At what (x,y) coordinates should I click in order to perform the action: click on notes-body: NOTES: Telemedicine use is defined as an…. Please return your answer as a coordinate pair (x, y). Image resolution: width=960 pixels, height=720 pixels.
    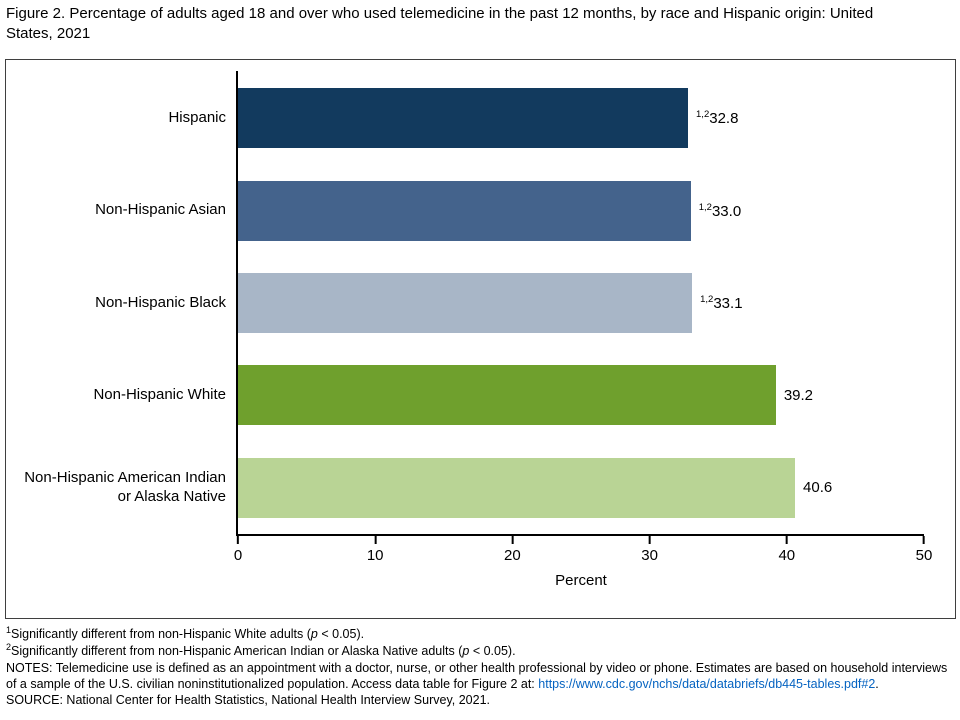
    Looking at the image, I should click on (477, 676).